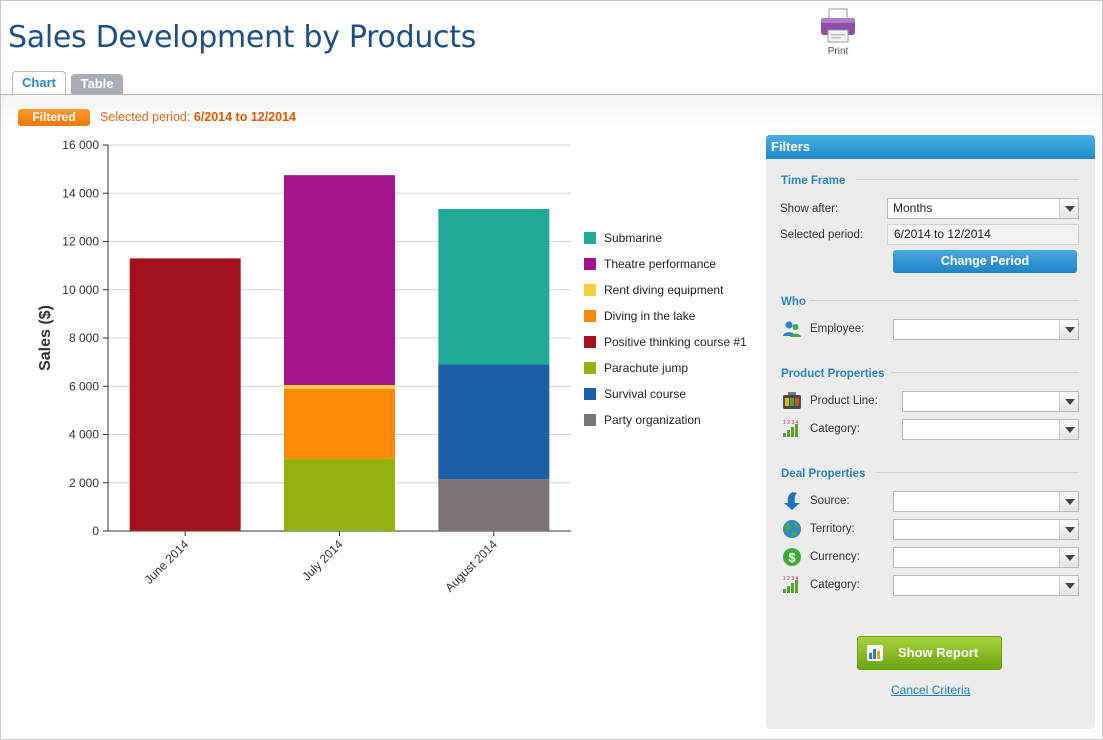 The height and width of the screenshot is (740, 1103). Describe the element at coordinates (809, 209) in the screenshot. I see `show-after-label: Show after:` at that location.